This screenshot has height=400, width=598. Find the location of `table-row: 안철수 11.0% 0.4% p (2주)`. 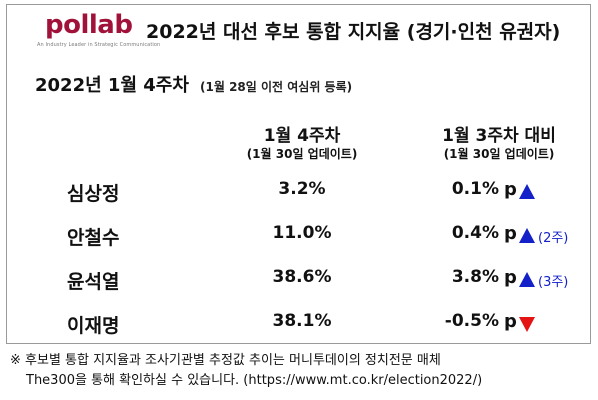

table-row: 안철수 11.0% 0.4% p (2주) is located at coordinates (299, 238).